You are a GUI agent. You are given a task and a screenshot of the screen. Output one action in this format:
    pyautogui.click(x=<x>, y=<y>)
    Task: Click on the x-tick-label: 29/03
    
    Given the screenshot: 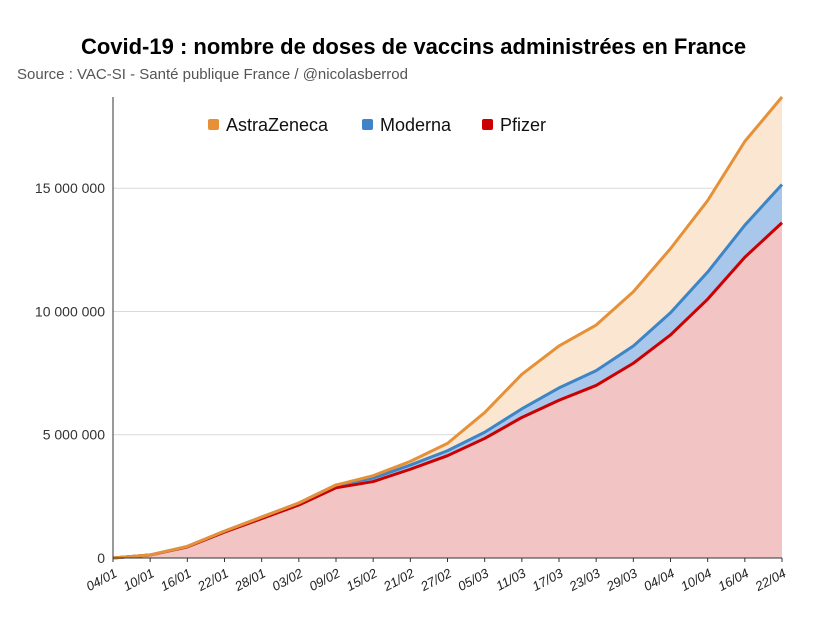 What is the action you would take?
    pyautogui.click(x=621, y=579)
    